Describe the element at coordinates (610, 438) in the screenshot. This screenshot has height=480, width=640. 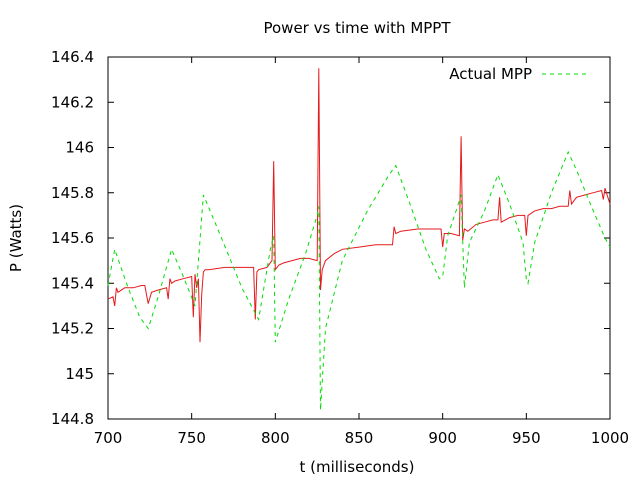
I see `x-tick-label: 1000` at that location.